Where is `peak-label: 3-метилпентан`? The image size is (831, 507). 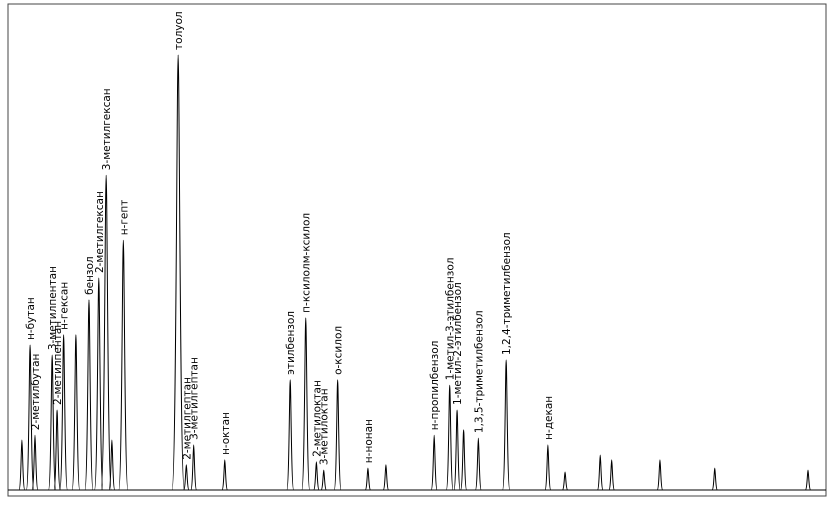 peak-label: 3-метилпентан is located at coordinates (53, 308).